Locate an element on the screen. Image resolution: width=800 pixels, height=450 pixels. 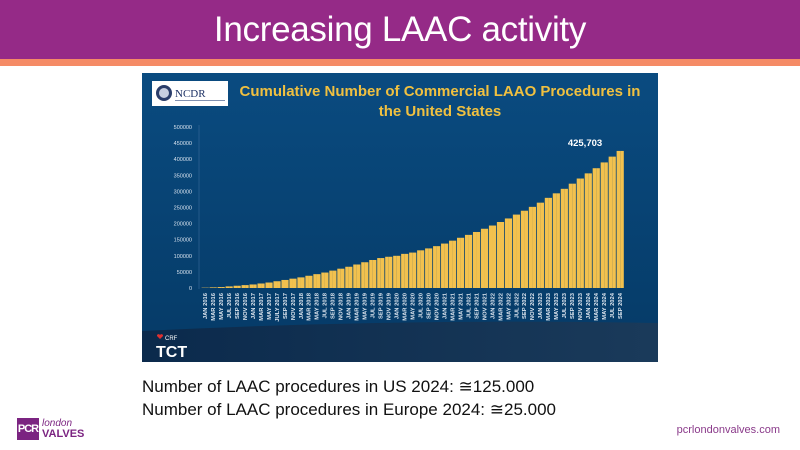
y-tick-label: 450000 is located at coordinates (183, 144).